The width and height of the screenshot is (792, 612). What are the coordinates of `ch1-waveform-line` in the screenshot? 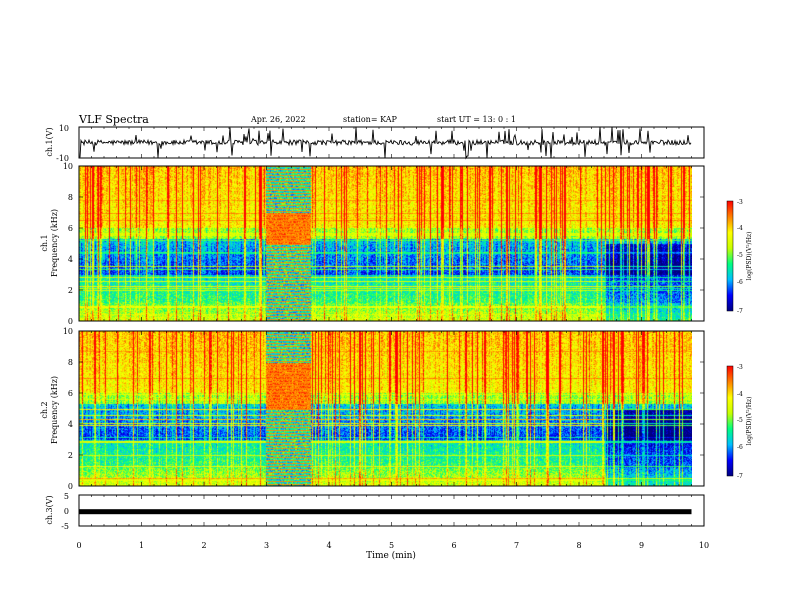 It's located at (385, 143).